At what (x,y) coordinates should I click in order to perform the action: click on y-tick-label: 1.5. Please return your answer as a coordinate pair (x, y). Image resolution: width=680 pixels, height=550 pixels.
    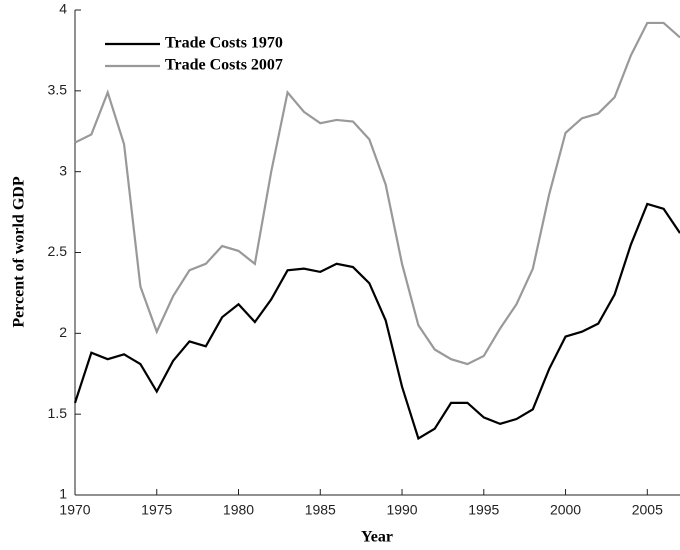
    Looking at the image, I should click on (58, 413).